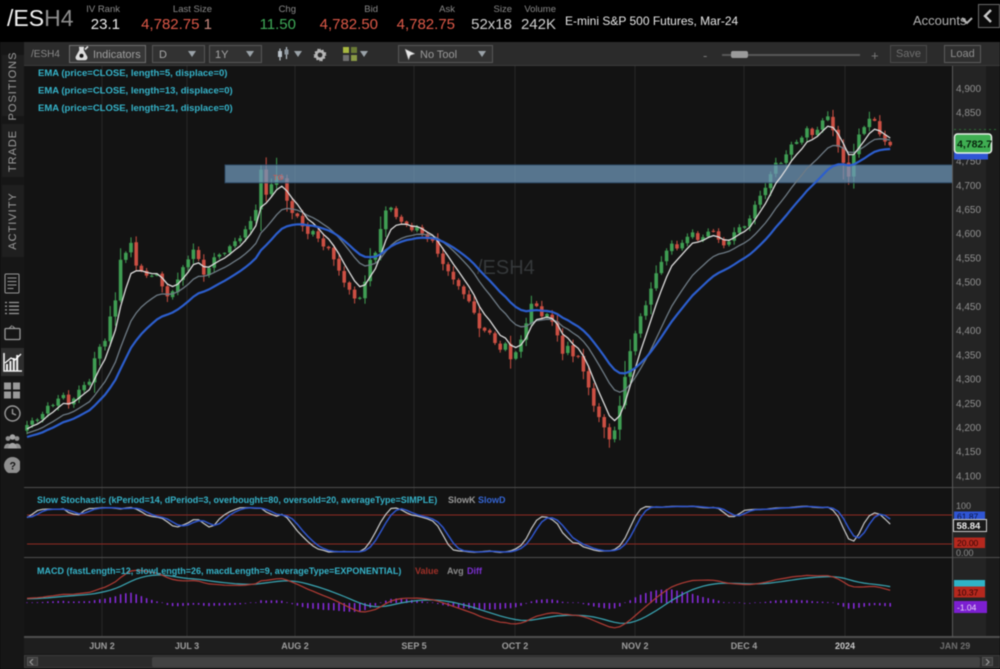 This screenshot has width=1000, height=669. I want to click on svg-text: 4,250, so click(968, 404).